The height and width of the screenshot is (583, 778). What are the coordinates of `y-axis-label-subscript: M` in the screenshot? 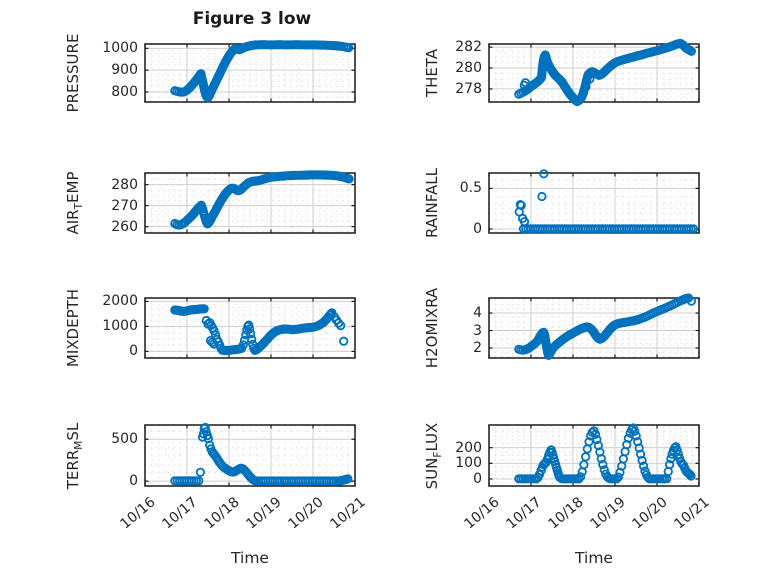 It's located at (79, 445).